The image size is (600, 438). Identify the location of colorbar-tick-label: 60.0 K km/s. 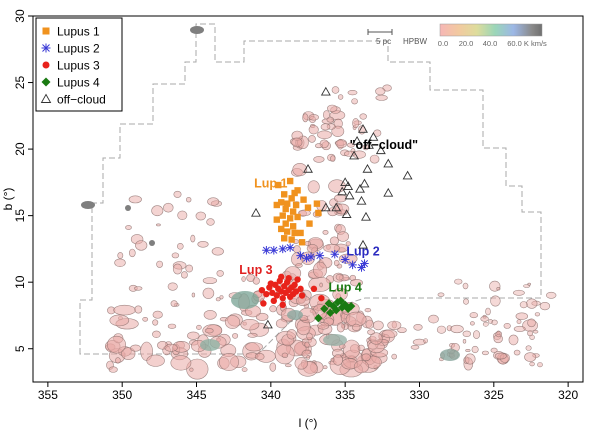
(527, 43).